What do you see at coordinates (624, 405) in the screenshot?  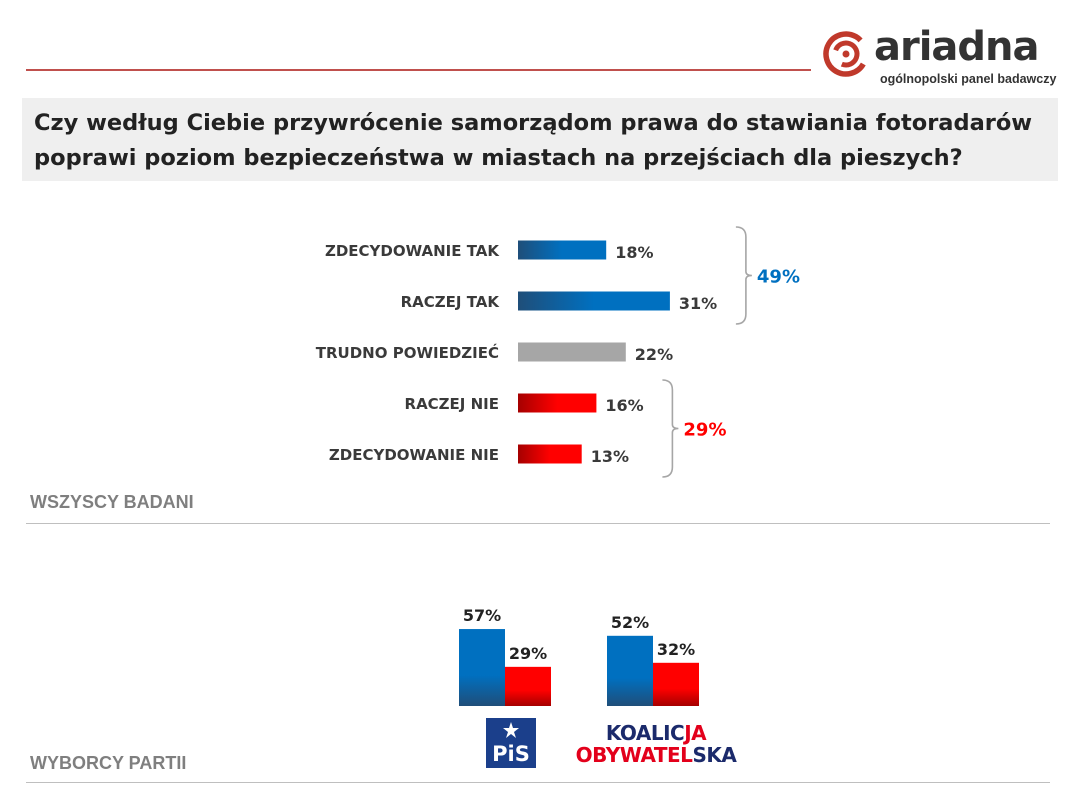 I see `data-label: 16%` at bounding box center [624, 405].